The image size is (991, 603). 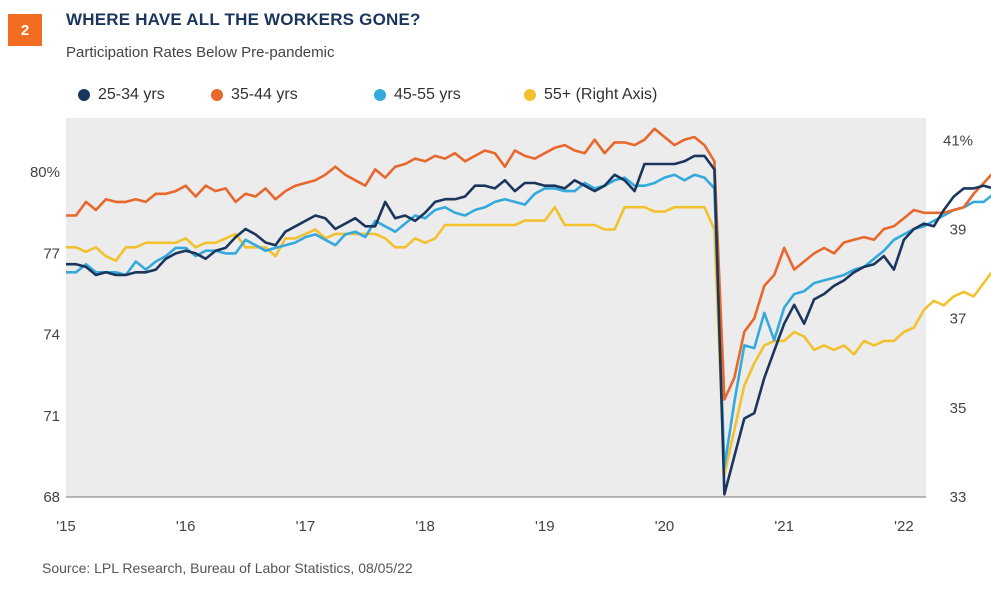 I want to click on legend-item-25-34: 25-34 yrs, so click(x=121, y=95).